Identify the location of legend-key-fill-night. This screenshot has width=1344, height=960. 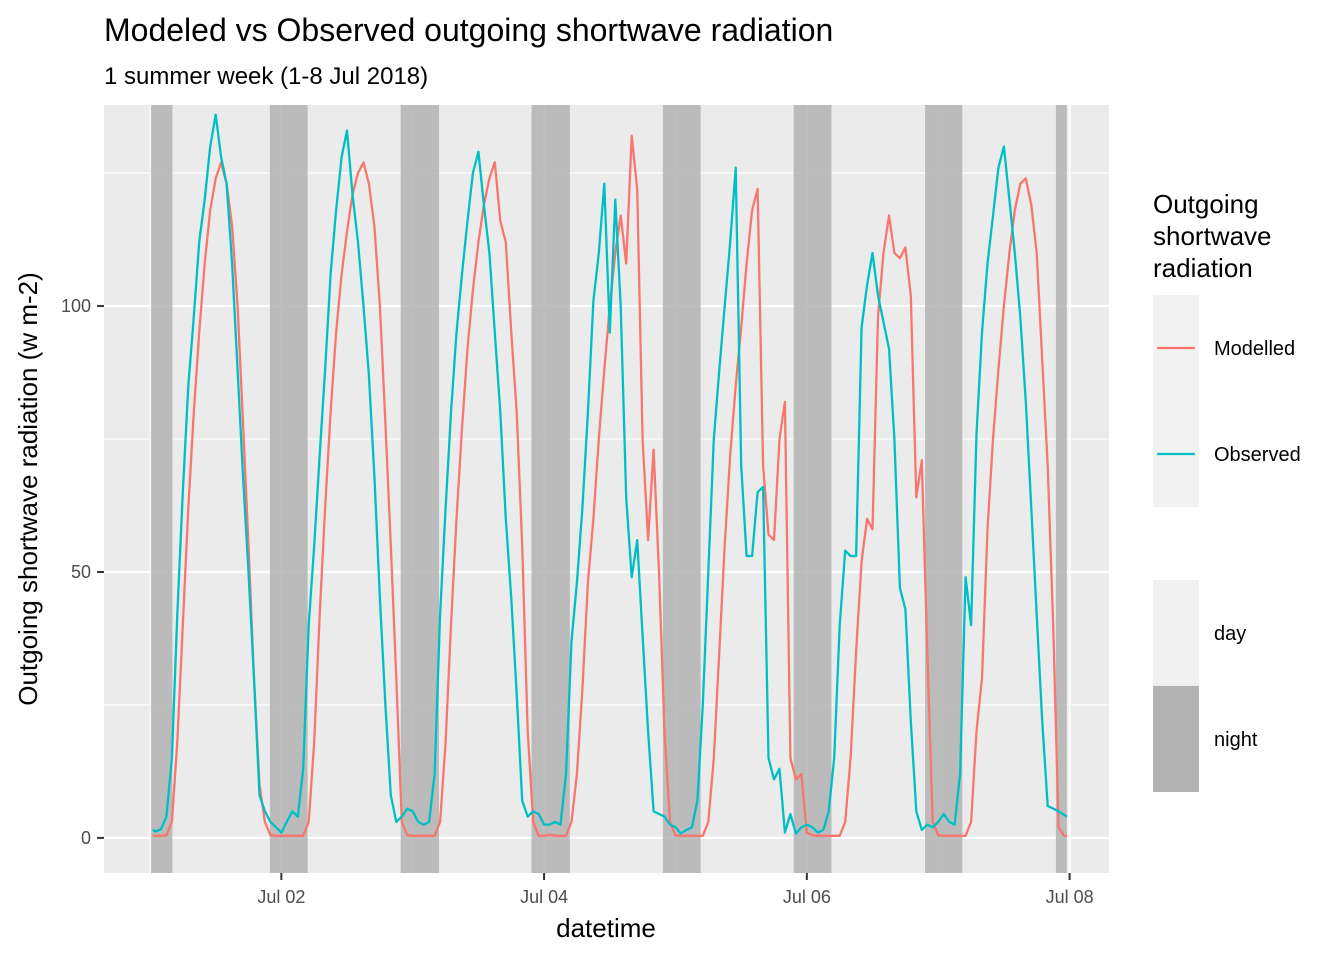
(1176, 739).